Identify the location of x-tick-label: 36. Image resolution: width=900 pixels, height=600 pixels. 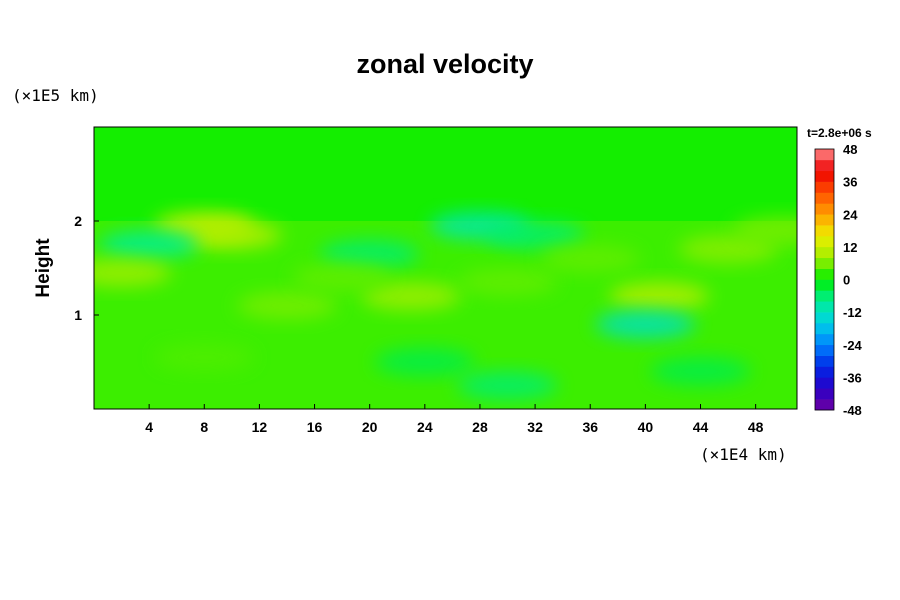
(590, 427).